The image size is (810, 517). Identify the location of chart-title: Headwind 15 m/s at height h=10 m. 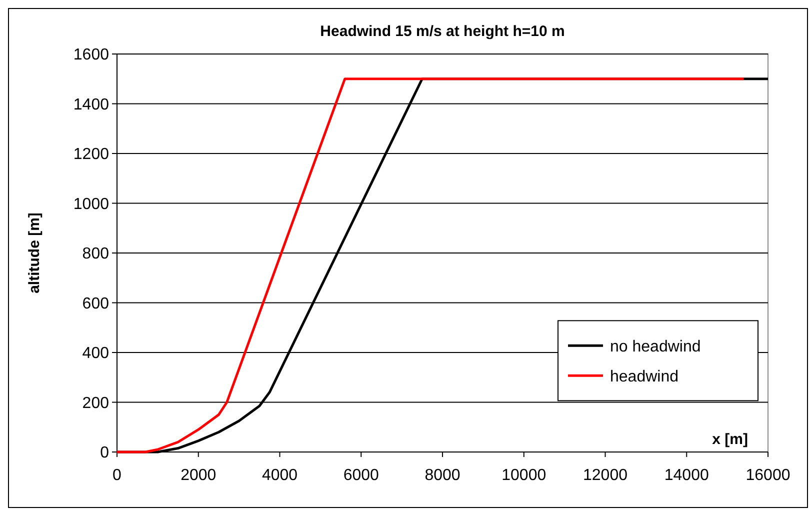
(442, 31).